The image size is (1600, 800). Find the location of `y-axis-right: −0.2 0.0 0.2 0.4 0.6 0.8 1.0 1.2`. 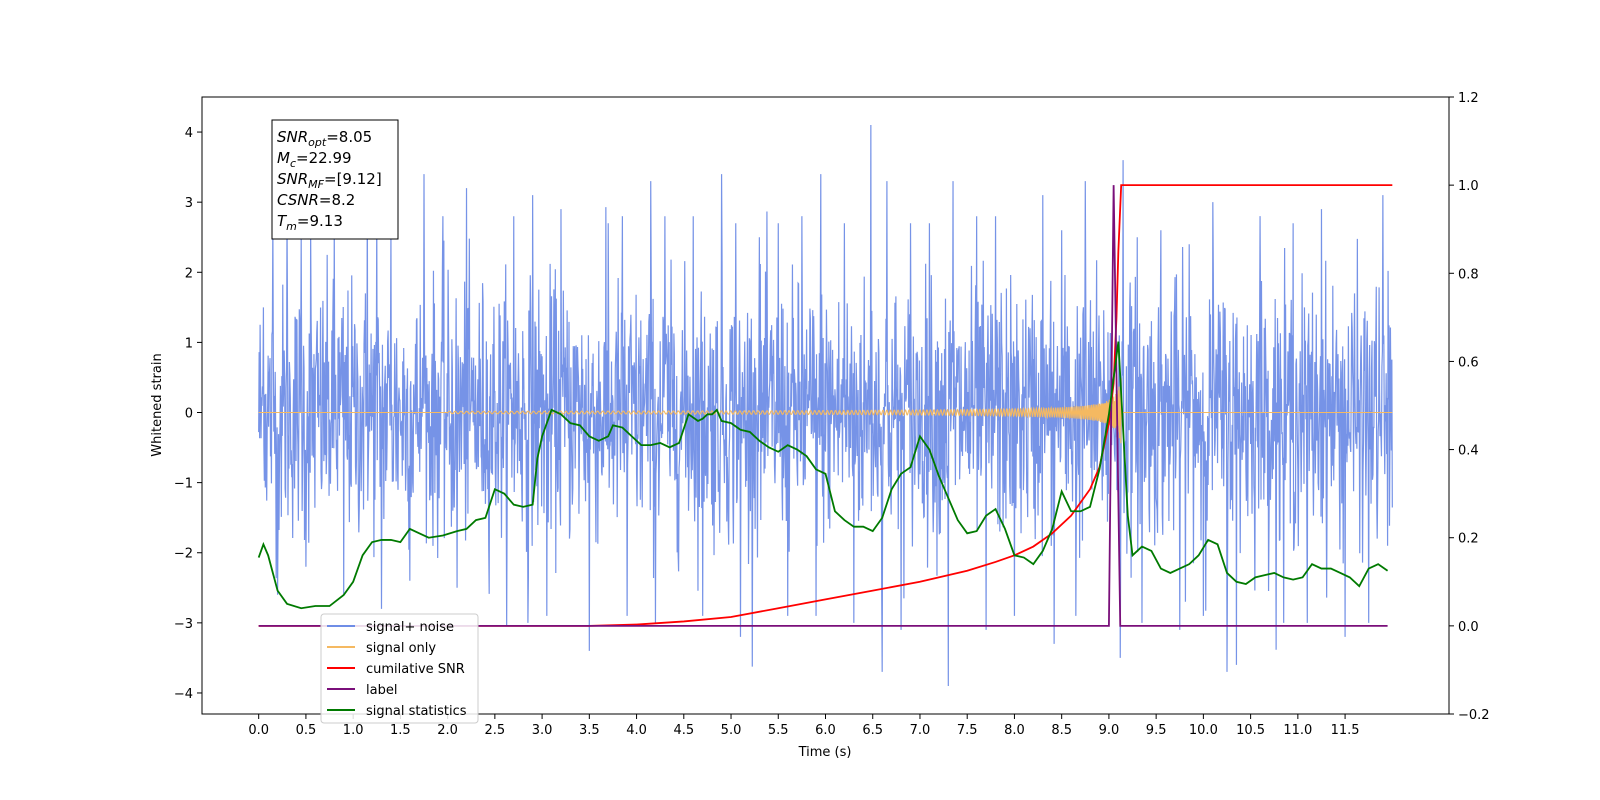

y-axis-right: −0.2 0.0 0.2 0.4 0.6 0.8 1.0 1.2 is located at coordinates (1469, 407).